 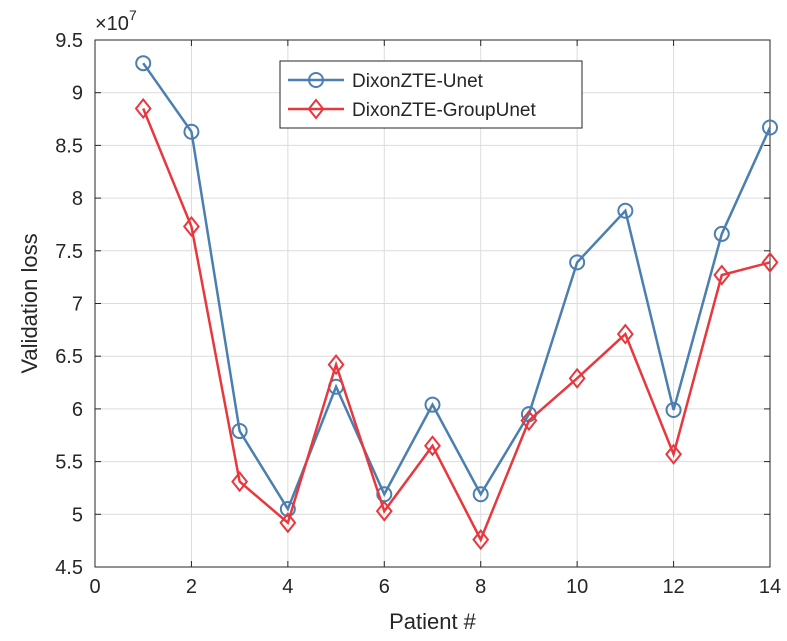 What do you see at coordinates (77, 94) in the screenshot?
I see `y-tick-label: 9` at bounding box center [77, 94].